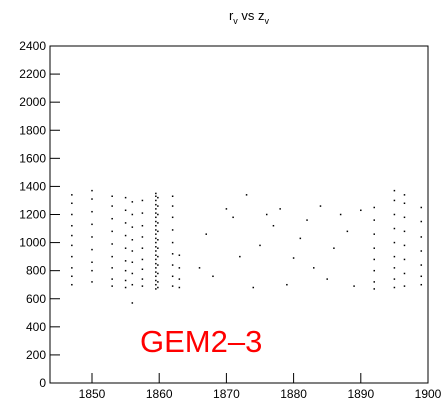 Image resolution: width=448 pixels, height=403 pixels. Describe the element at coordinates (36, 271) in the screenshot. I see `y-tick-label: 800` at that location.